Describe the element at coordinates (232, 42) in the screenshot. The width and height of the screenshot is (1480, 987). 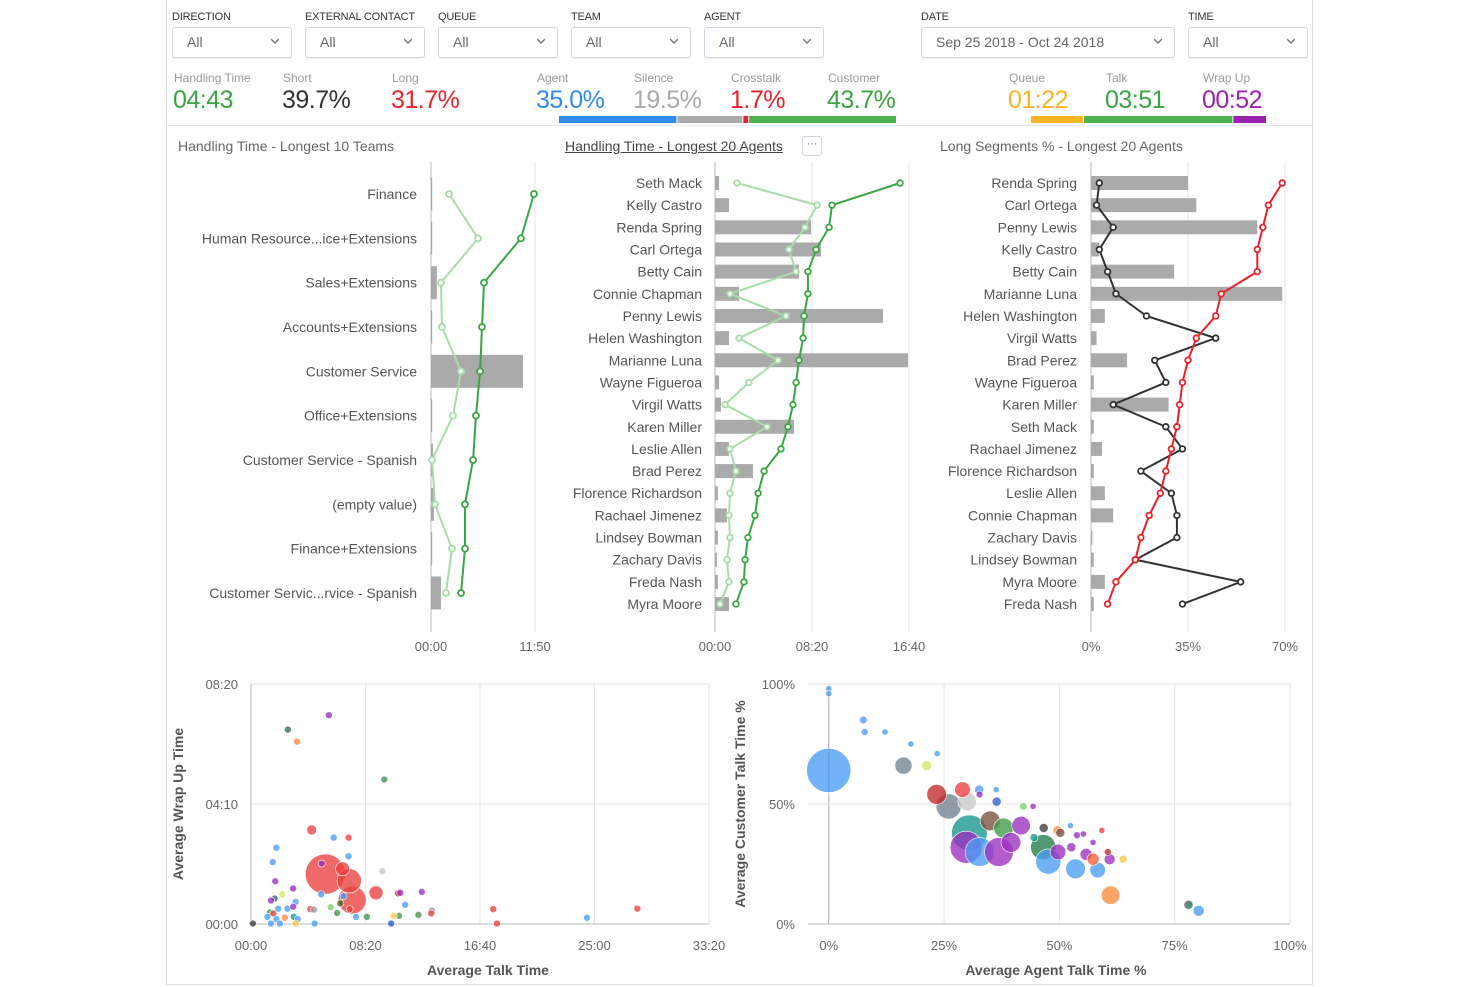
I see `direction-dropdown: All` at that location.